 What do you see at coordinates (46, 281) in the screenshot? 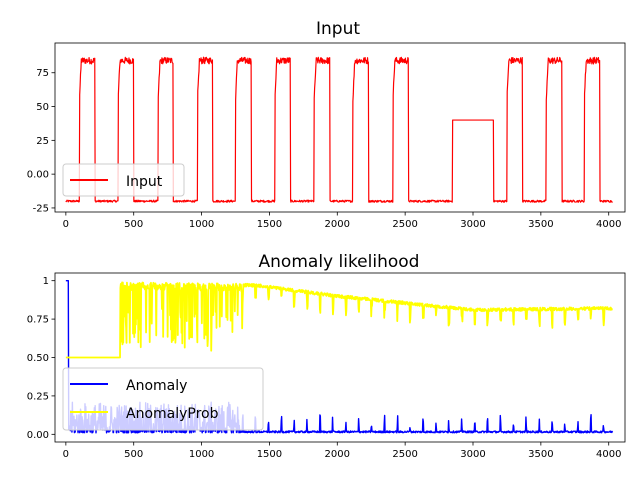
I see `anomaly-y-tick-label: 1` at bounding box center [46, 281].